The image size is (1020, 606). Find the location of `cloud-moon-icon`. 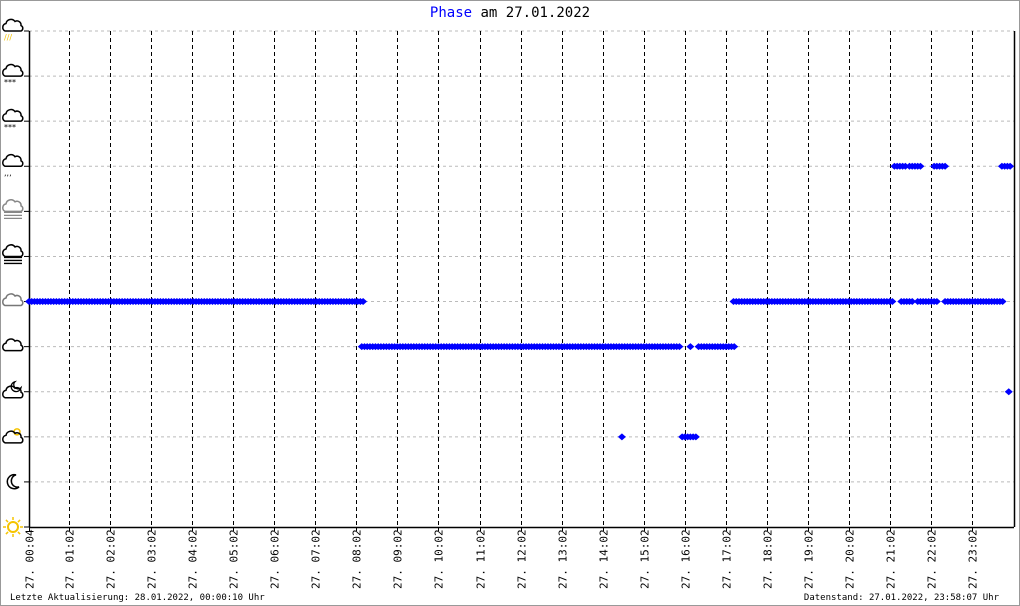

cloud-moon-icon is located at coordinates (13, 389).